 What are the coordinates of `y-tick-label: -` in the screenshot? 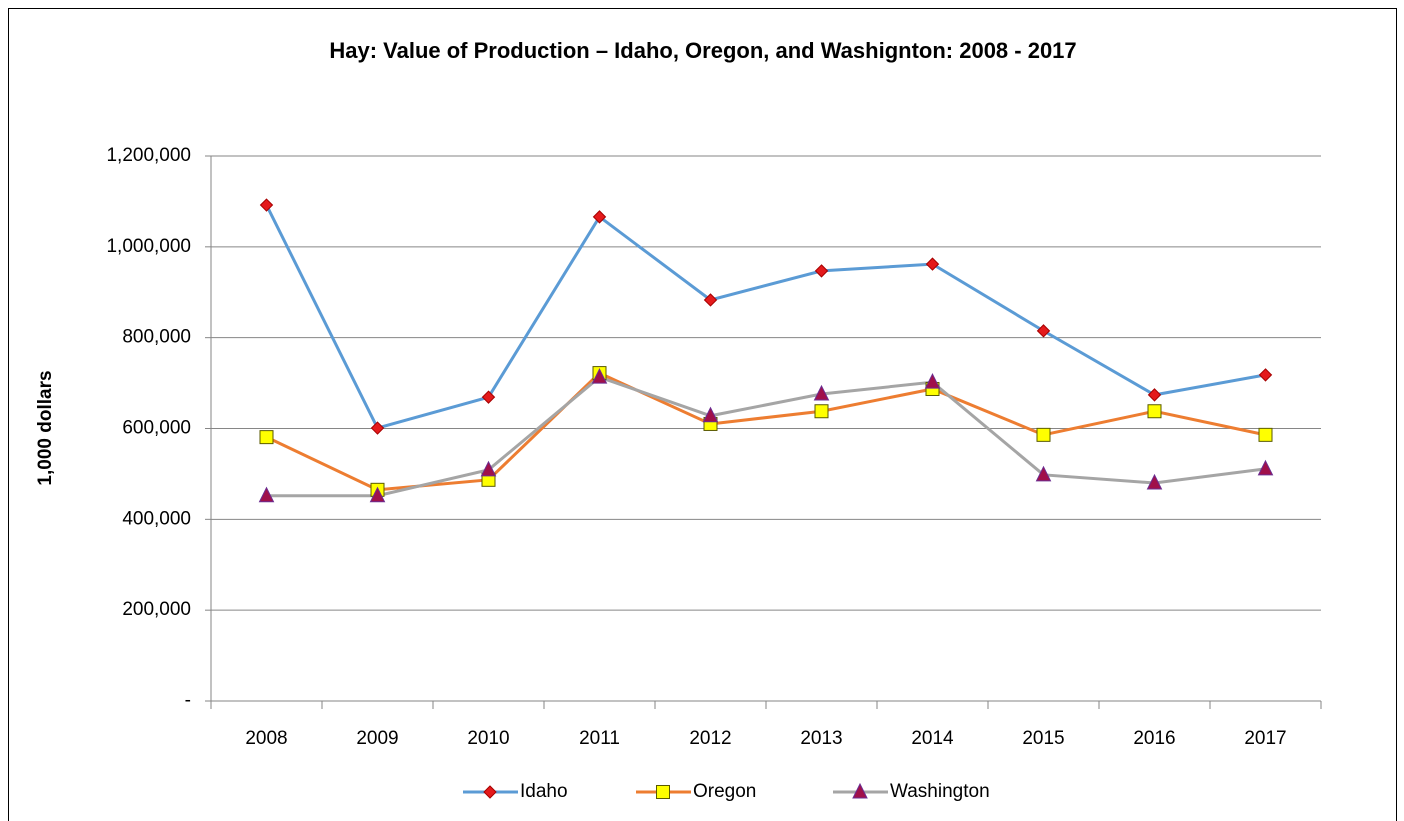 It's located at (188, 700).